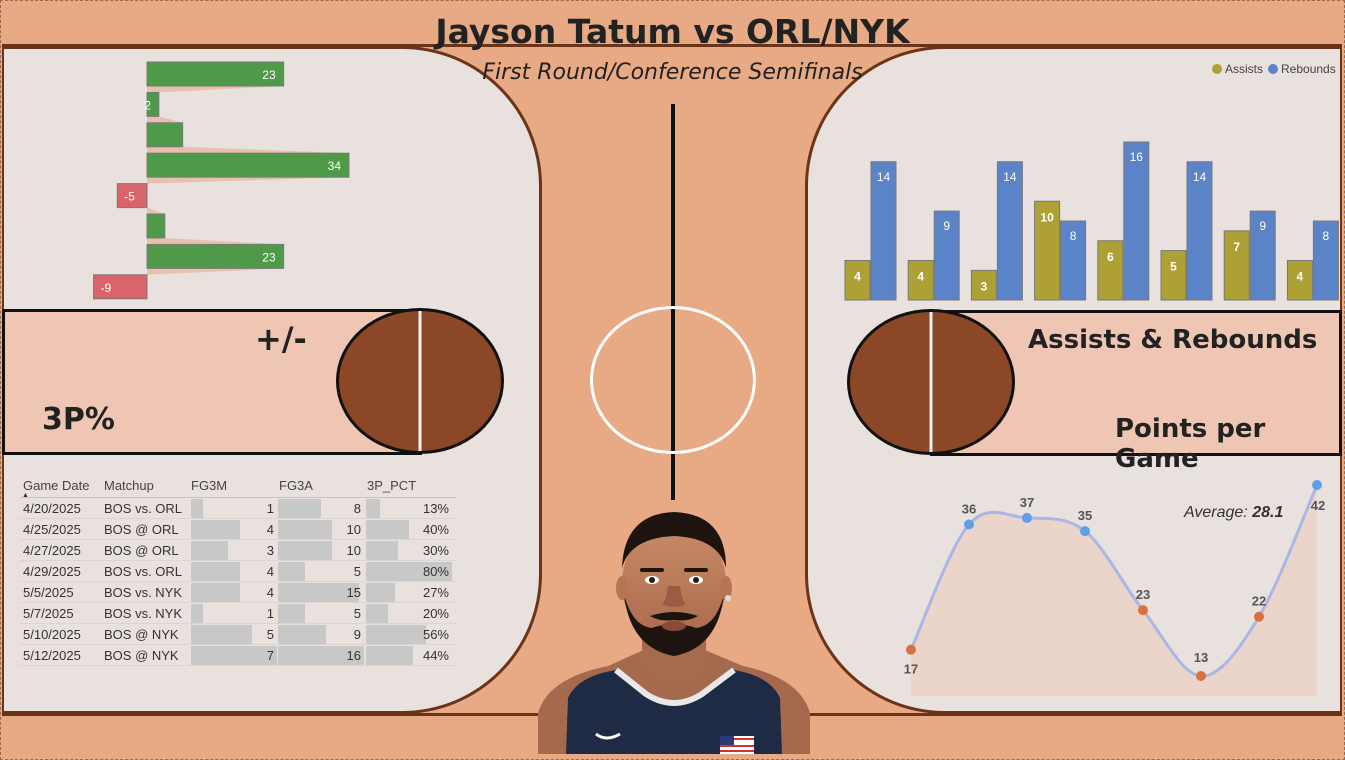  Describe the element at coordinates (1085, 515) in the screenshot. I see `points-data-label: 35` at that location.